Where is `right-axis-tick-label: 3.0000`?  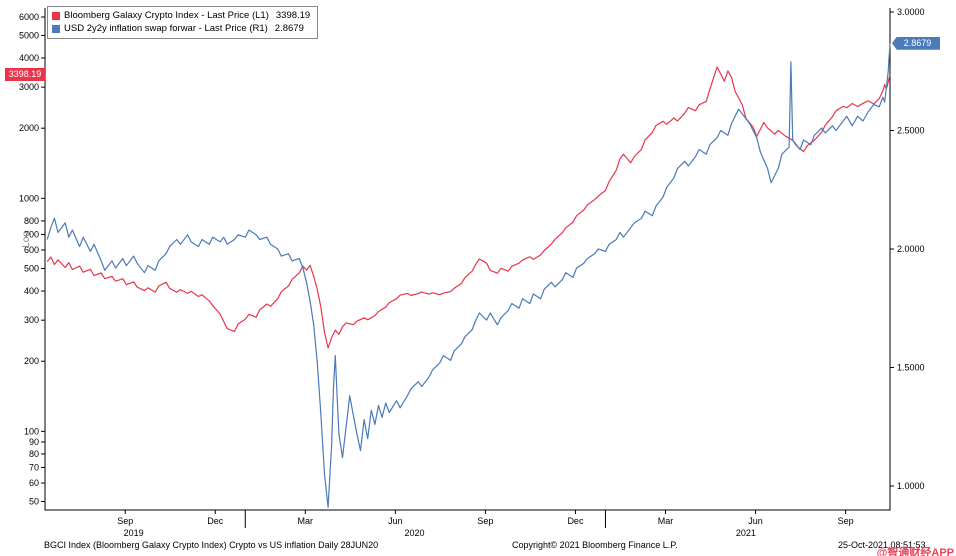
right-axis-tick-label: 3.0000 is located at coordinates (911, 12).